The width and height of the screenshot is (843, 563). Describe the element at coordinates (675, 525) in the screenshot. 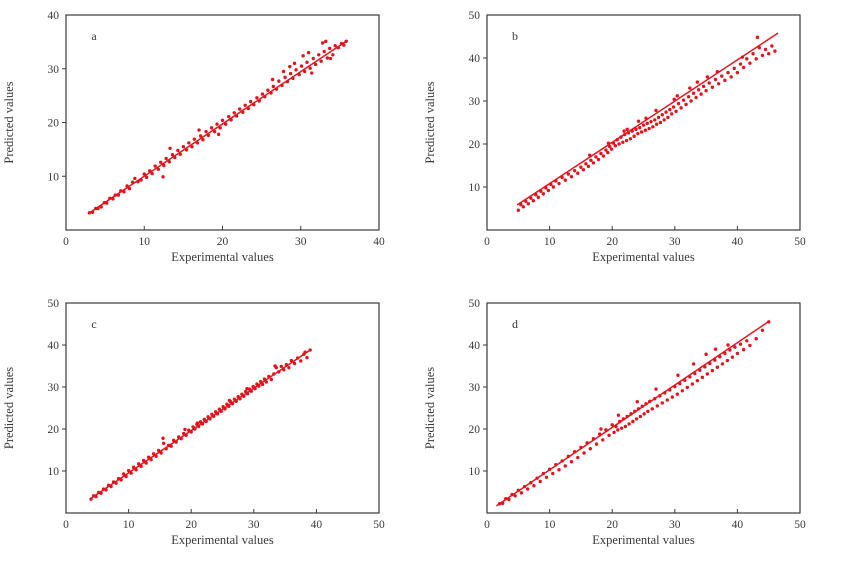

I see `x-tick-label: 30` at that location.